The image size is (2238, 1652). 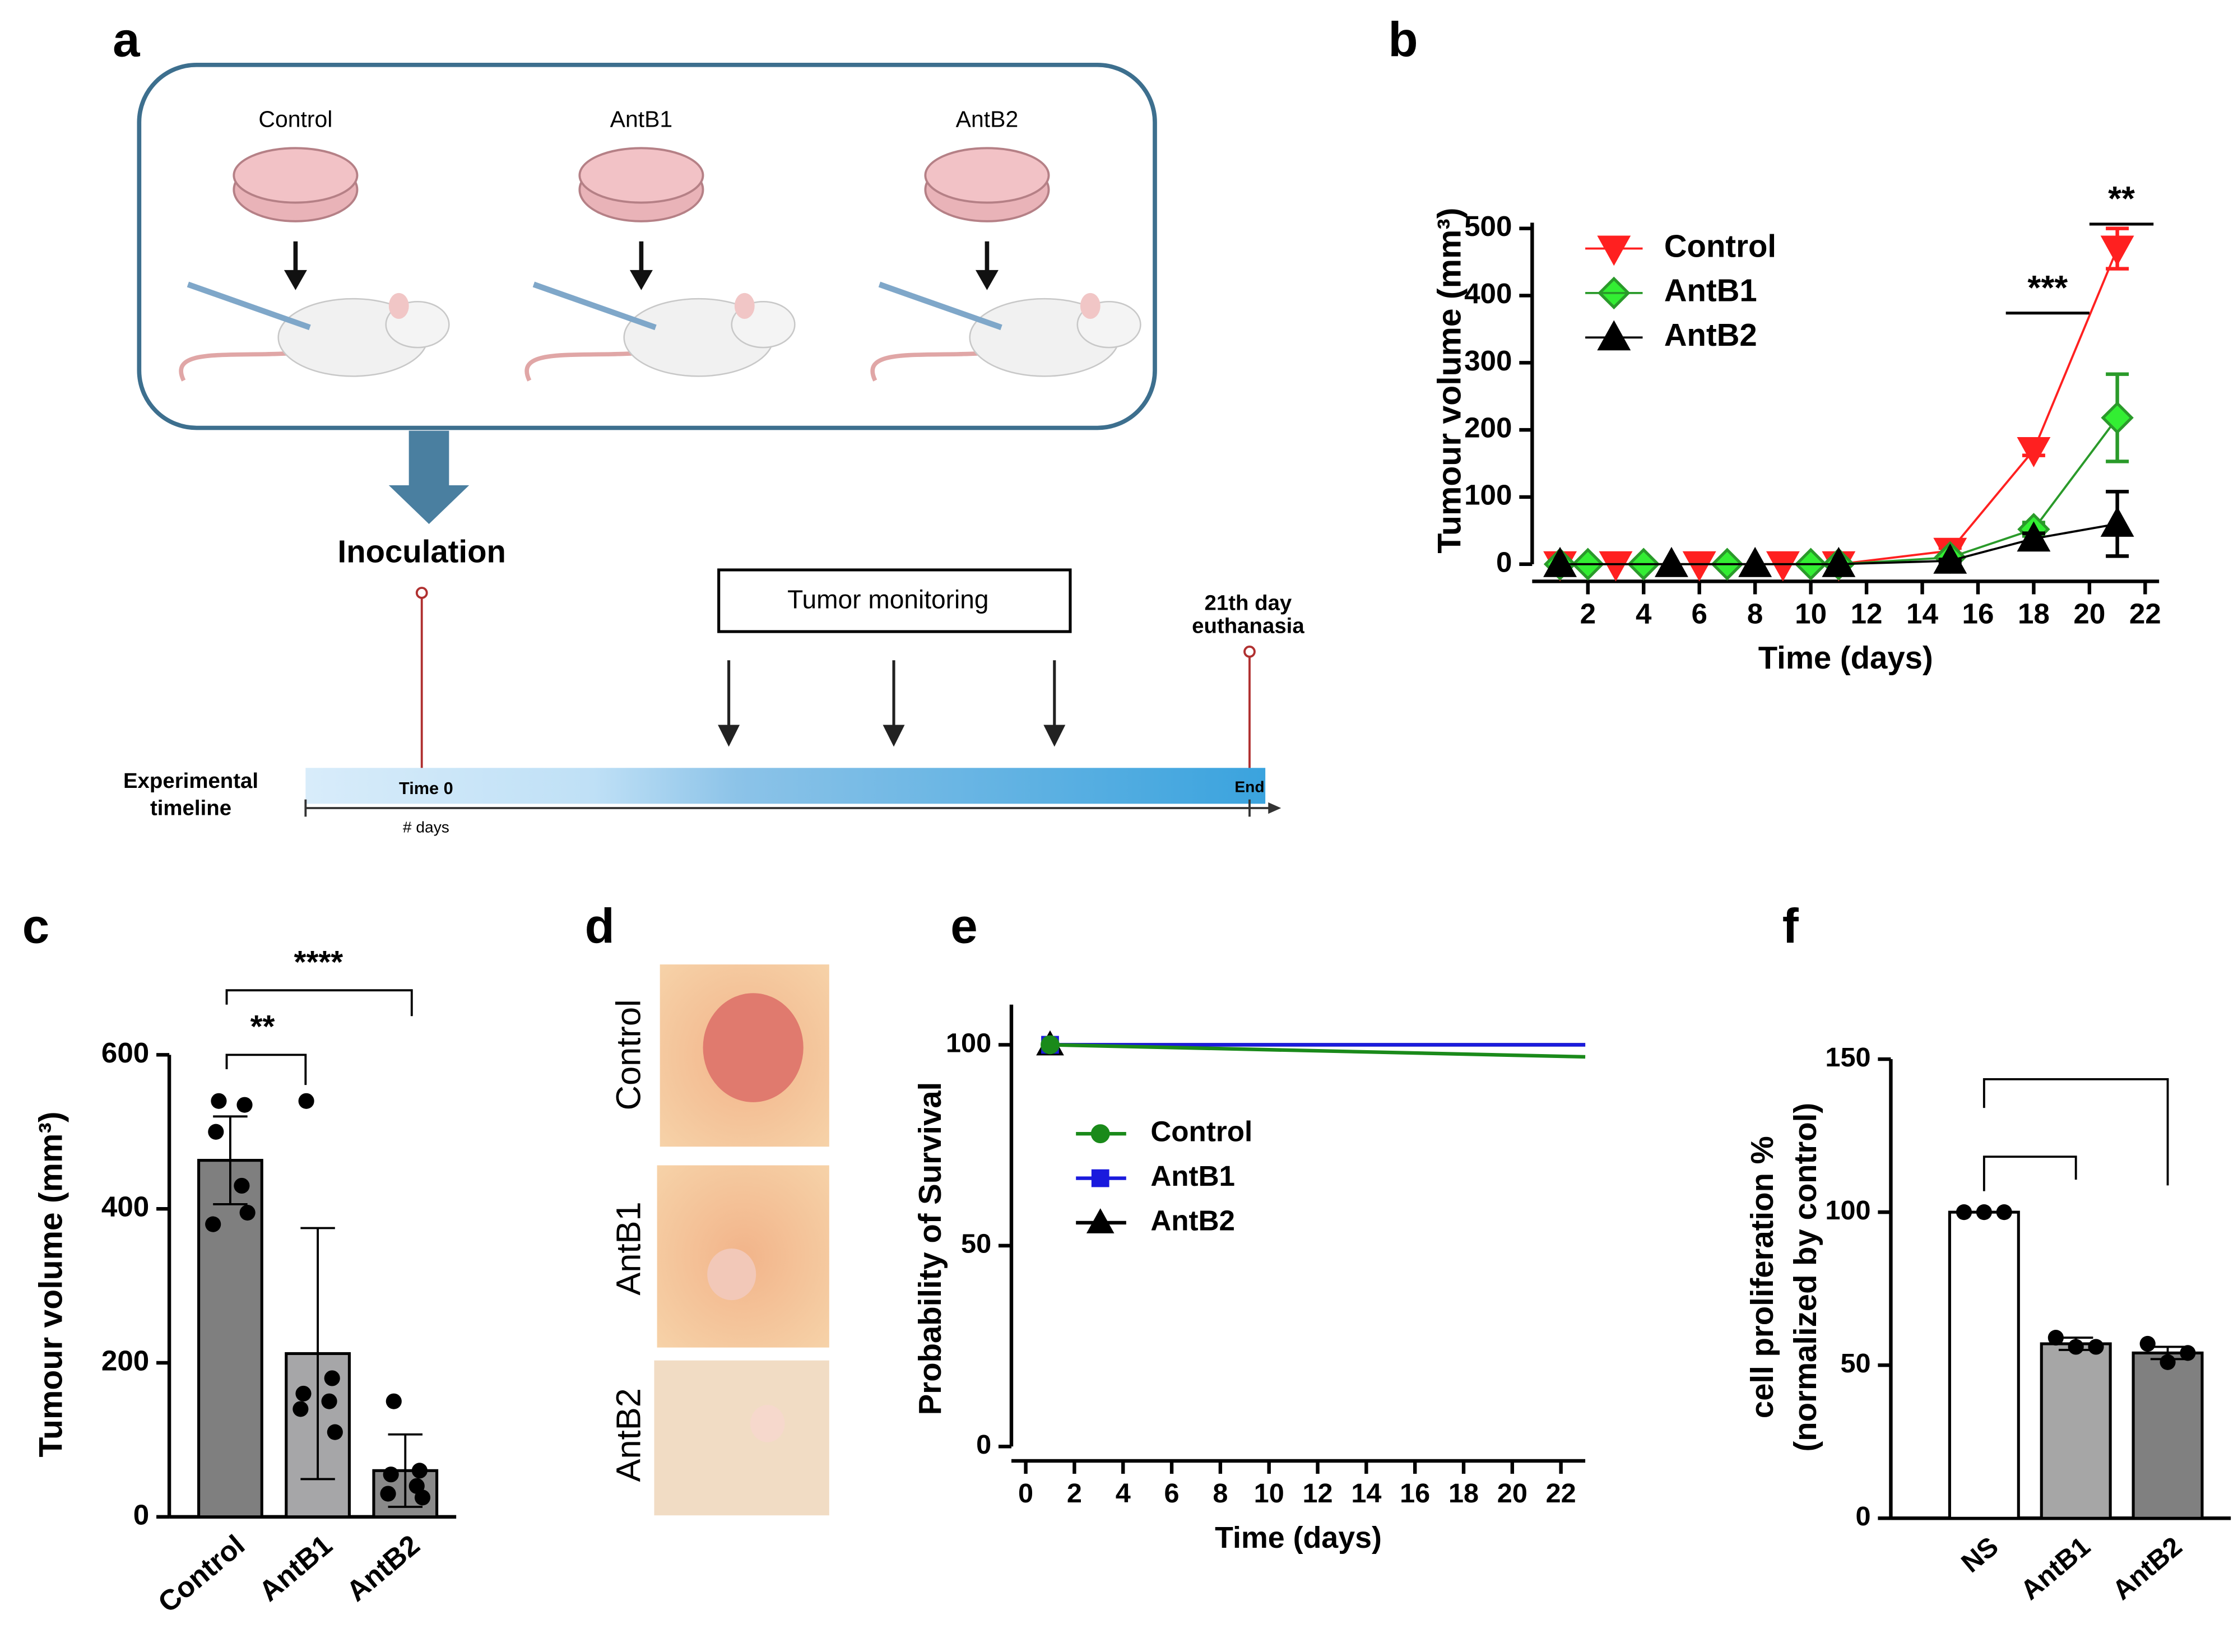 What do you see at coordinates (1984, 1365) in the screenshot?
I see `bar` at bounding box center [1984, 1365].